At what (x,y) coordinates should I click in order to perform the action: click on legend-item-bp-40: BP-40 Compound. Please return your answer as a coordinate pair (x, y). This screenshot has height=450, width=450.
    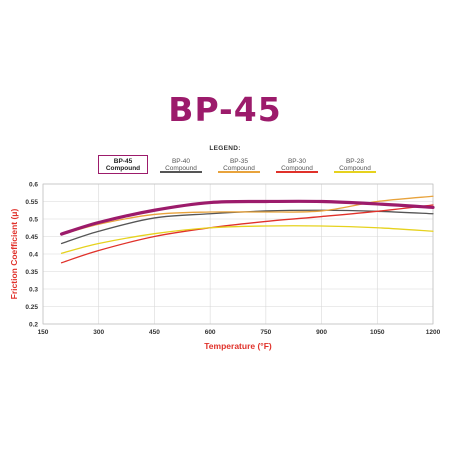
    Looking at the image, I should click on (181, 164).